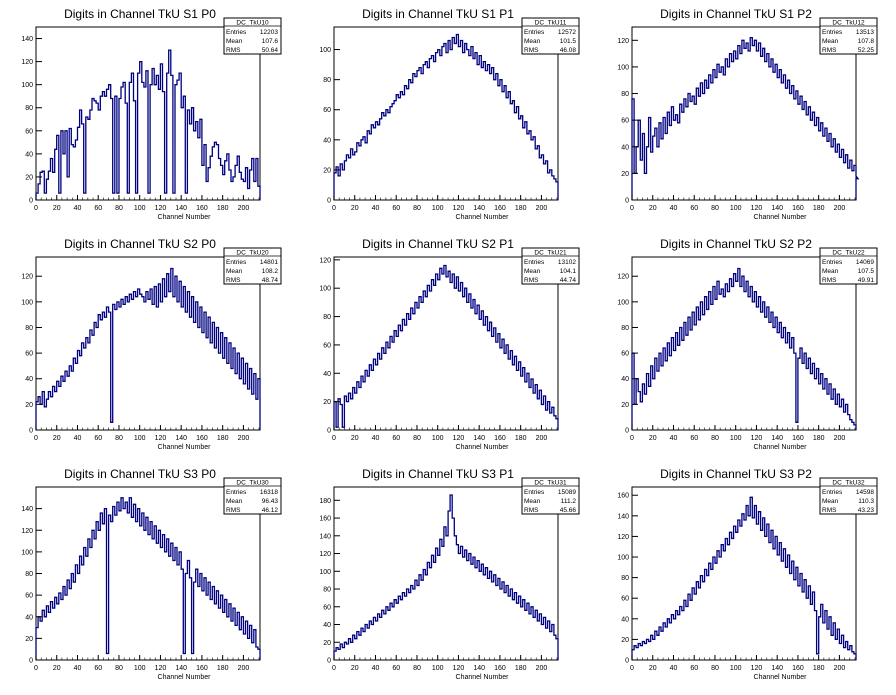 The height and width of the screenshot is (695, 896). Describe the element at coordinates (270, 510) in the screenshot. I see `stats-value-rms: 46.12` at that location.